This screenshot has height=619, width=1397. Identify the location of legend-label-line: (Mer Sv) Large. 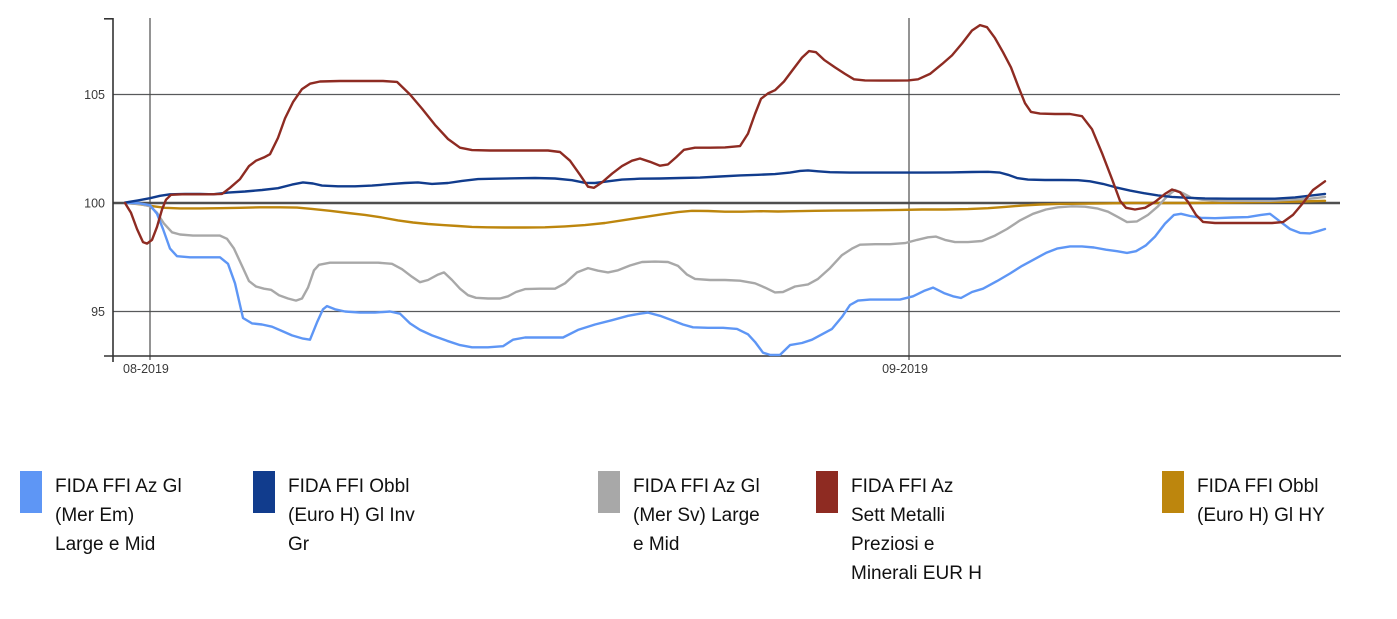
(696, 515).